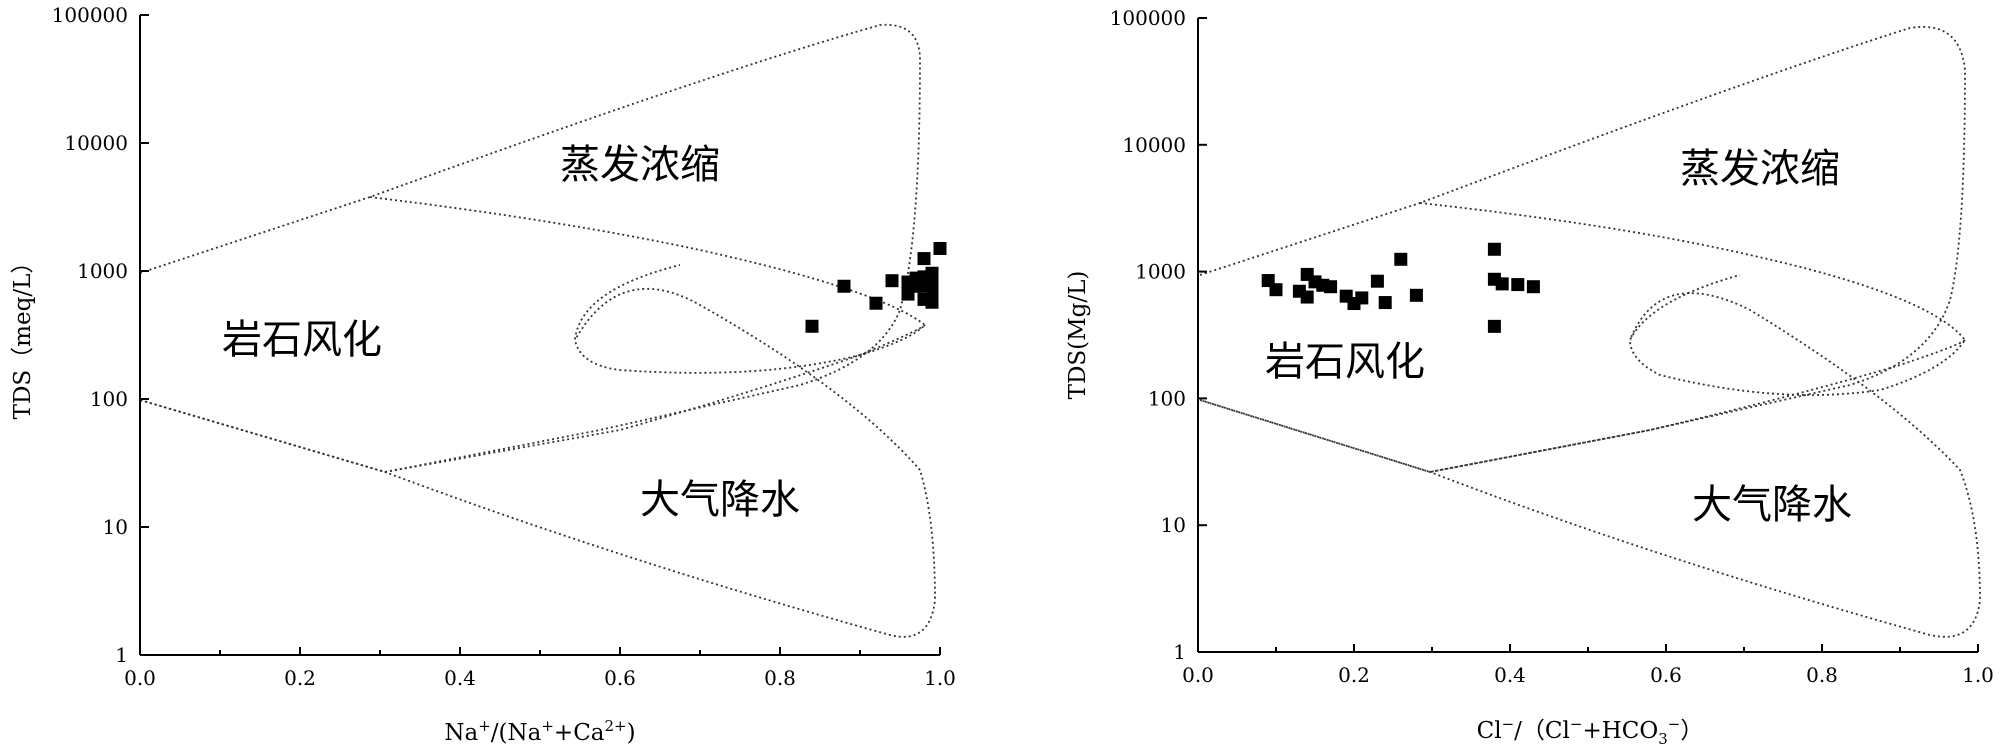  Describe the element at coordinates (109, 399) in the screenshot. I see `left-y-tick-label: 100` at that location.